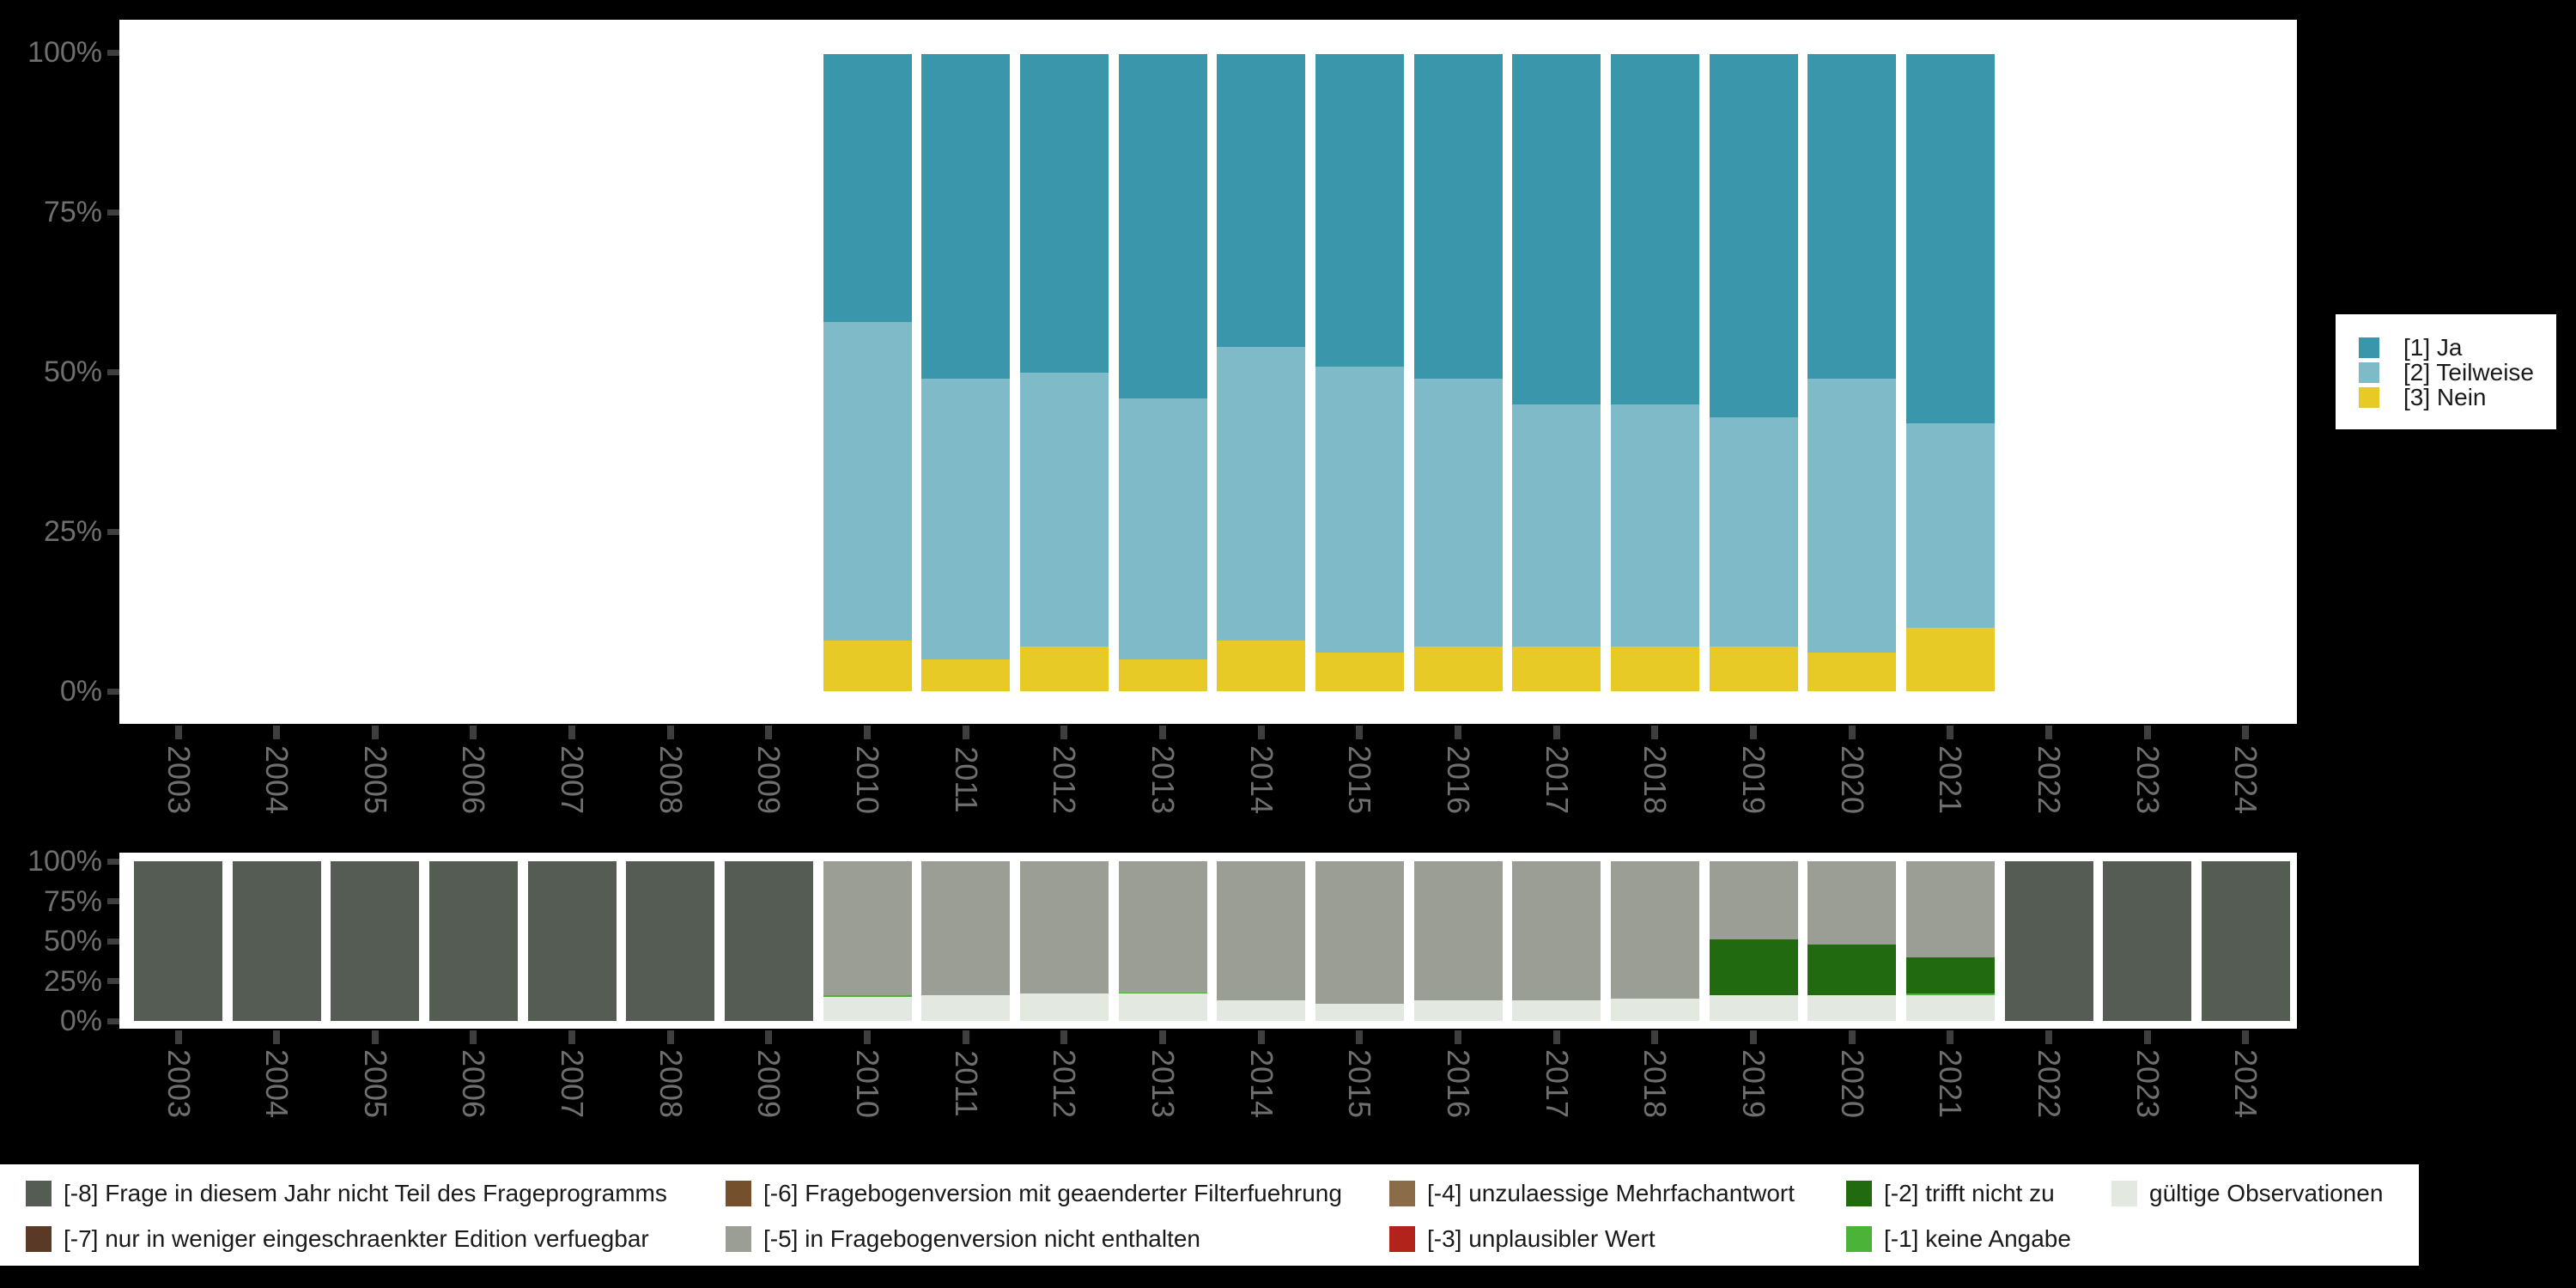 Image resolution: width=2576 pixels, height=1288 pixels. Describe the element at coordinates (178, 941) in the screenshot. I see `bar-segment-2003-nicht-teil-frageprogramm` at that location.